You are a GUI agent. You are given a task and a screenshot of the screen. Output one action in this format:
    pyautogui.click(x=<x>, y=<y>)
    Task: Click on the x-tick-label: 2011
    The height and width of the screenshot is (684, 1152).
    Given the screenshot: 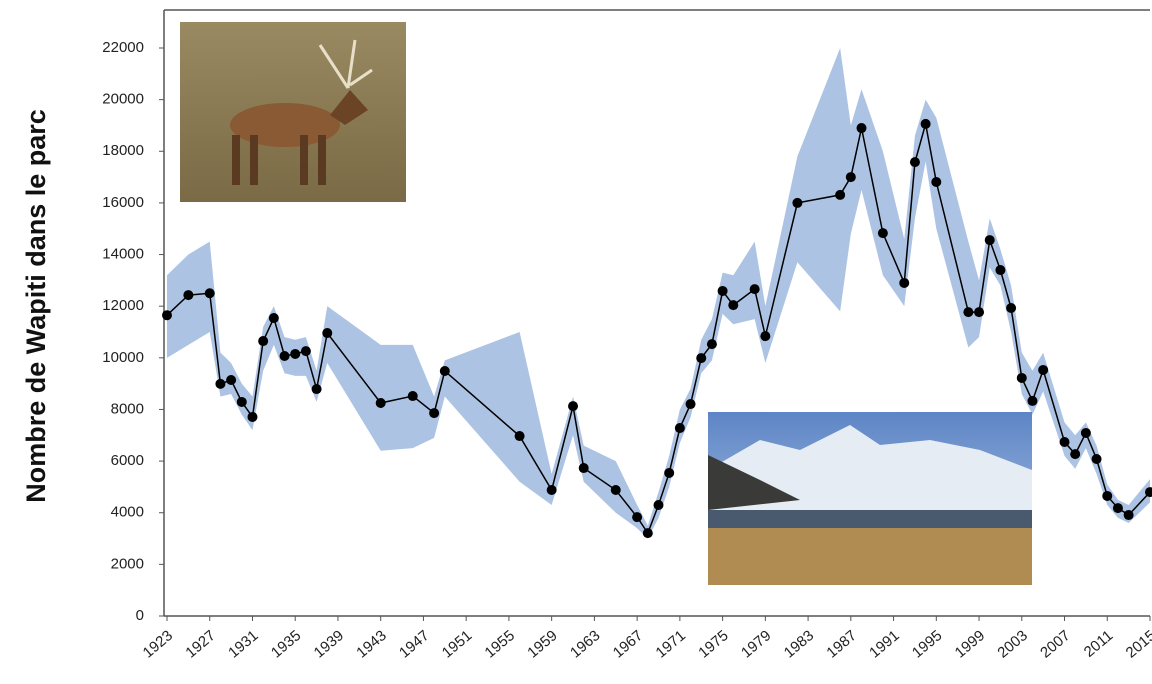 What is the action you would take?
    pyautogui.click(x=1099, y=644)
    